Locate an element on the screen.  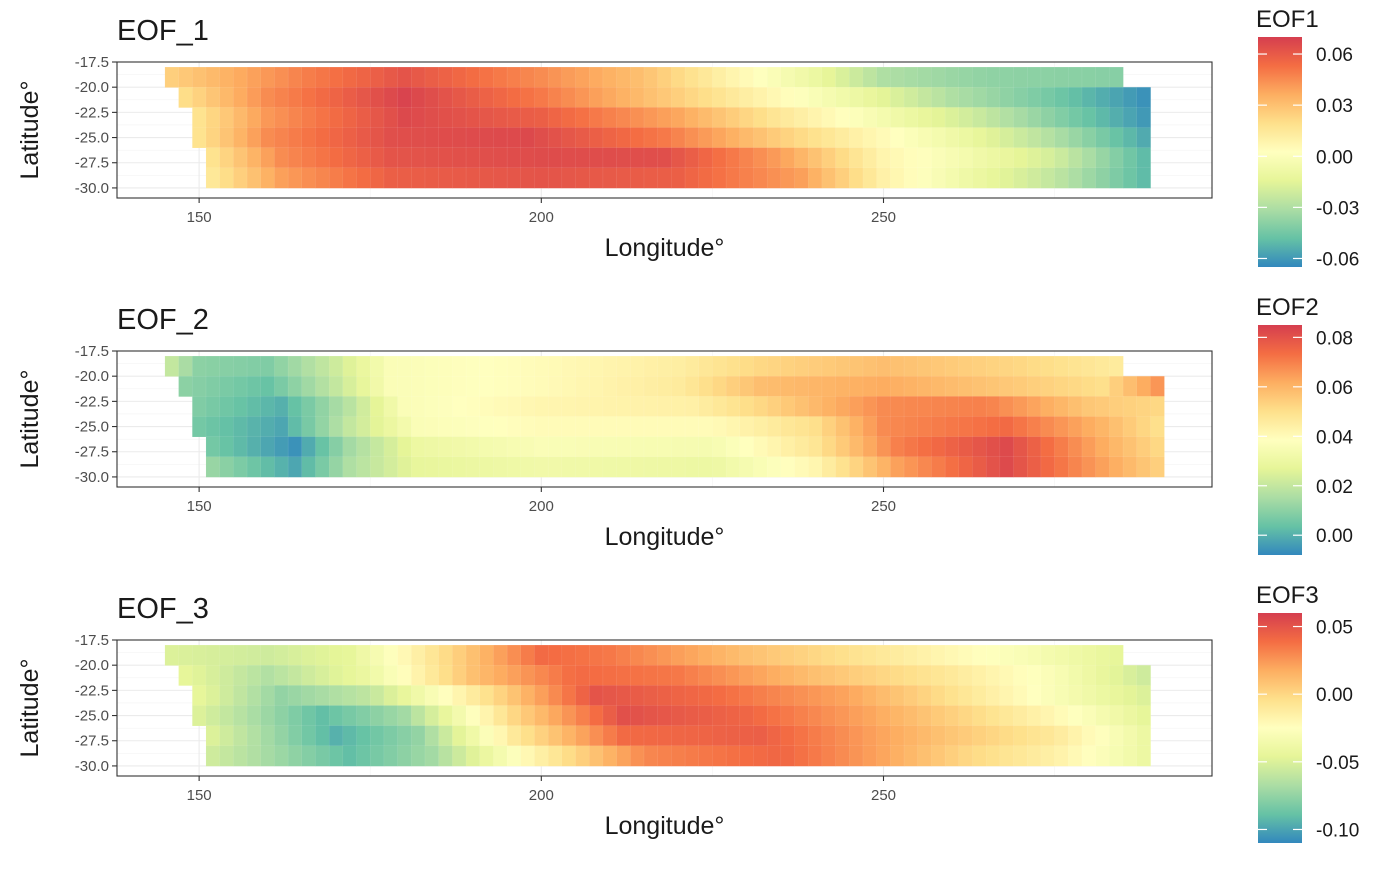
y-axis-label: Latitude° is located at coordinates (30, 419).